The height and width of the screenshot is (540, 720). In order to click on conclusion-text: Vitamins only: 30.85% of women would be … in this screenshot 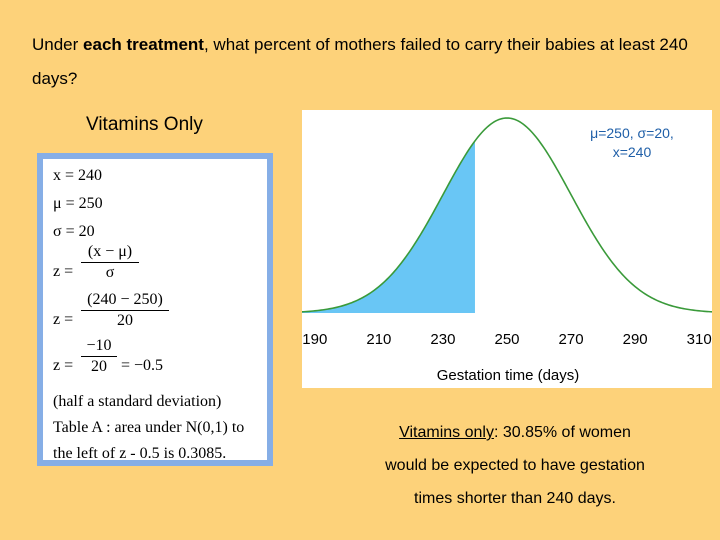, I will do `click(515, 465)`.